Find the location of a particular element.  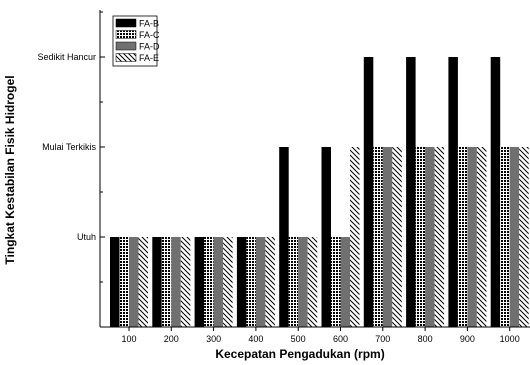

legend-swatch-fa-d is located at coordinates (126, 46).